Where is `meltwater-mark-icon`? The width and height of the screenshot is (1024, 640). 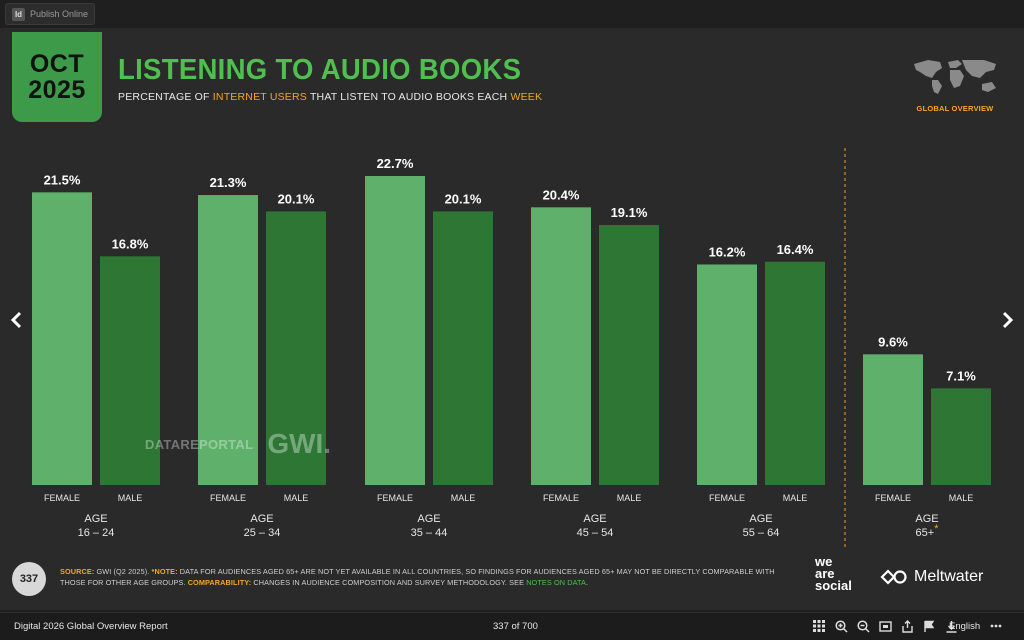 meltwater-mark-icon is located at coordinates (893, 577).